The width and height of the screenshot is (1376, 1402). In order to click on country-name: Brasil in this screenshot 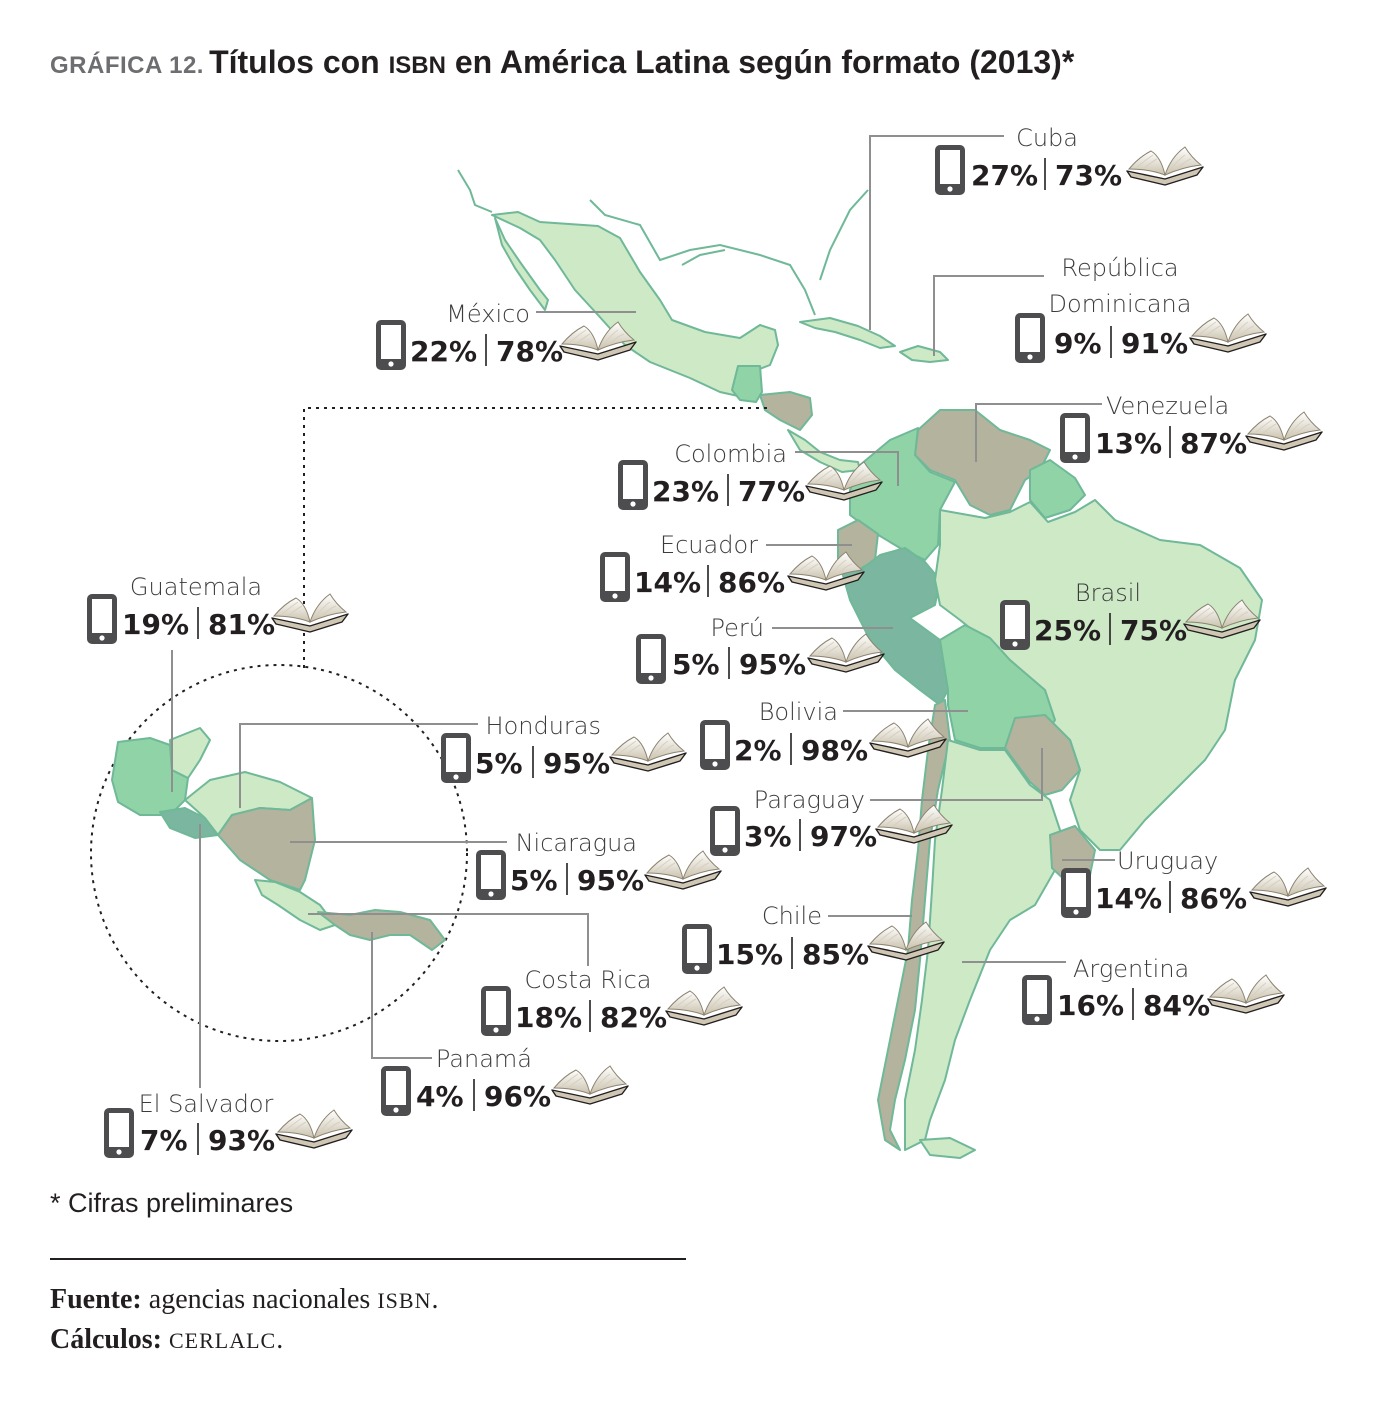, I will do `click(1108, 593)`.